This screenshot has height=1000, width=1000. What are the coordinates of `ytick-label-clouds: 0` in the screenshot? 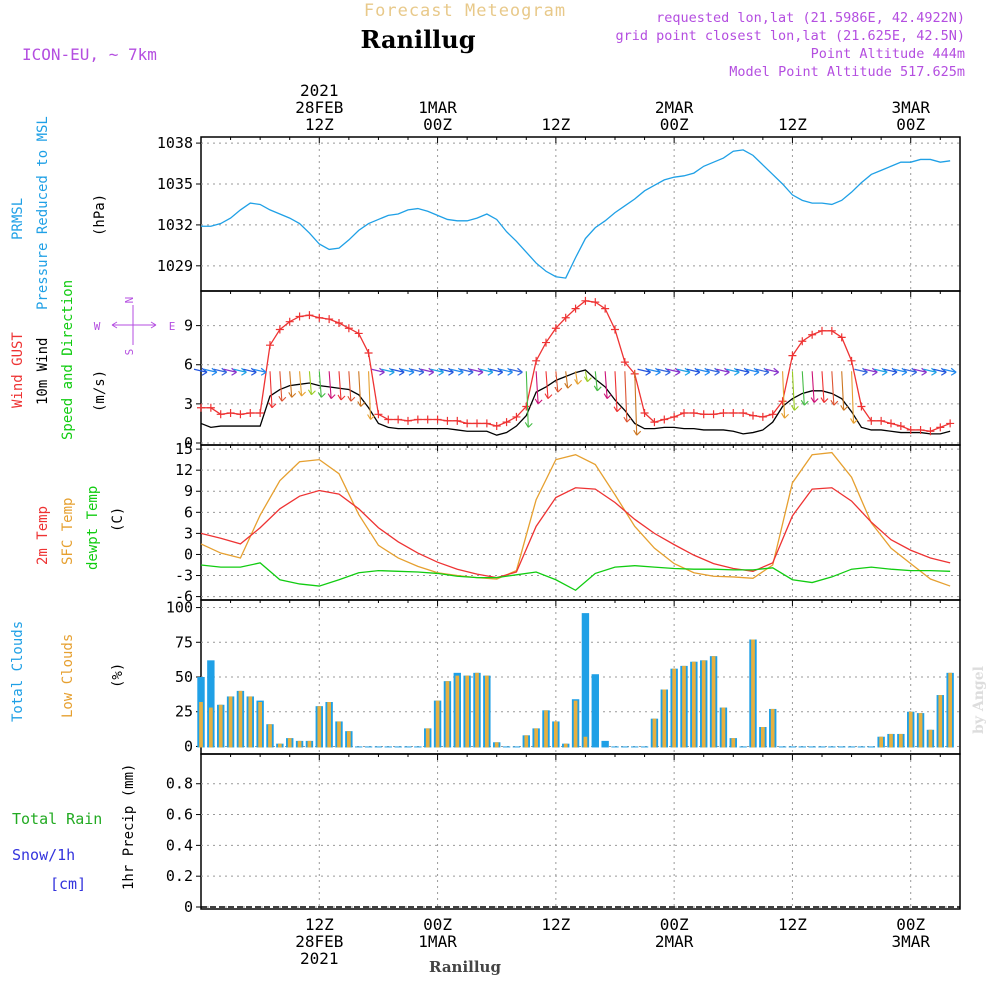 It's located at (188, 746).